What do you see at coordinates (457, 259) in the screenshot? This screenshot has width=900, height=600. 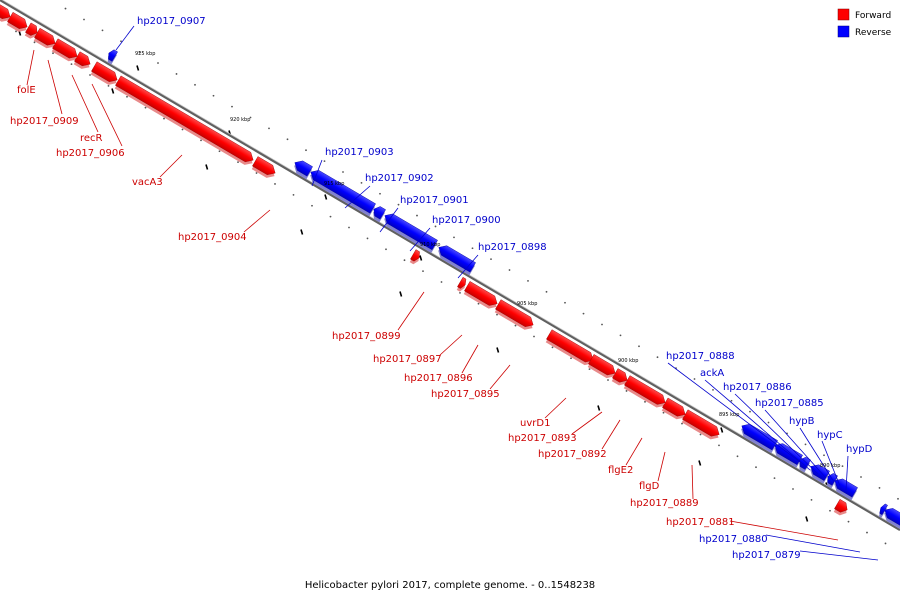 I see `gene-hp2017-0898-body` at bounding box center [457, 259].